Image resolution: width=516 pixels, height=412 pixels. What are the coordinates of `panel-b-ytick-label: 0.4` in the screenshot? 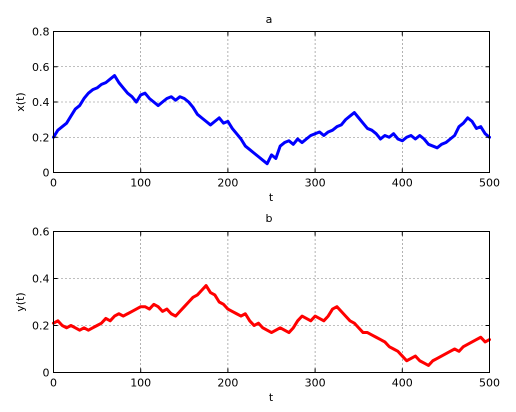 It's located at (41, 279).